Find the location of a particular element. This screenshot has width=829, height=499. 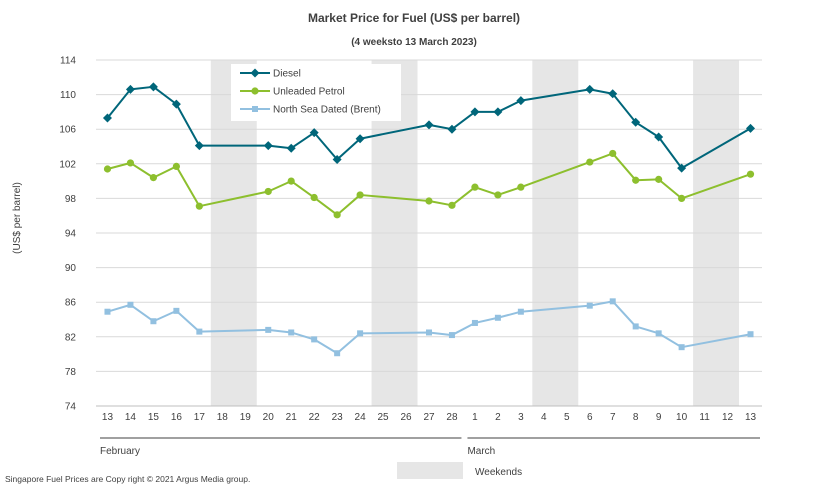

legend-label: Diesel is located at coordinates (287, 74).